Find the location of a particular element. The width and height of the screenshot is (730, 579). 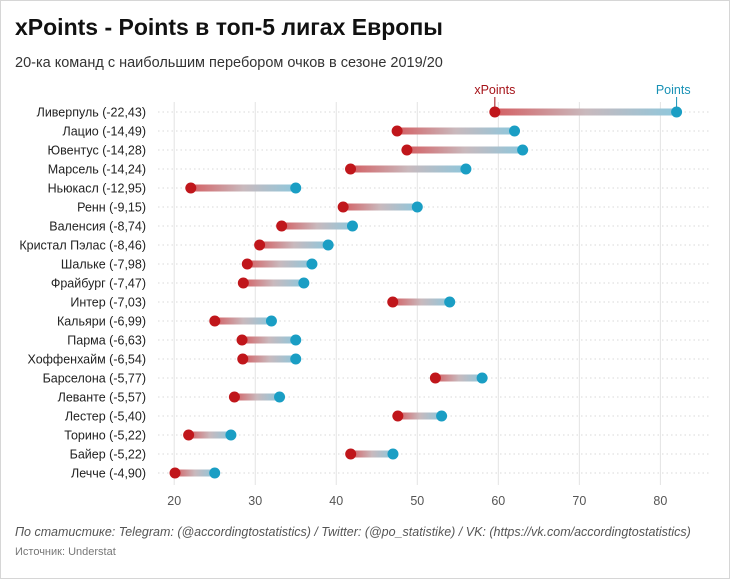

team-label: Кальяри (-6,99) is located at coordinates (101, 322).